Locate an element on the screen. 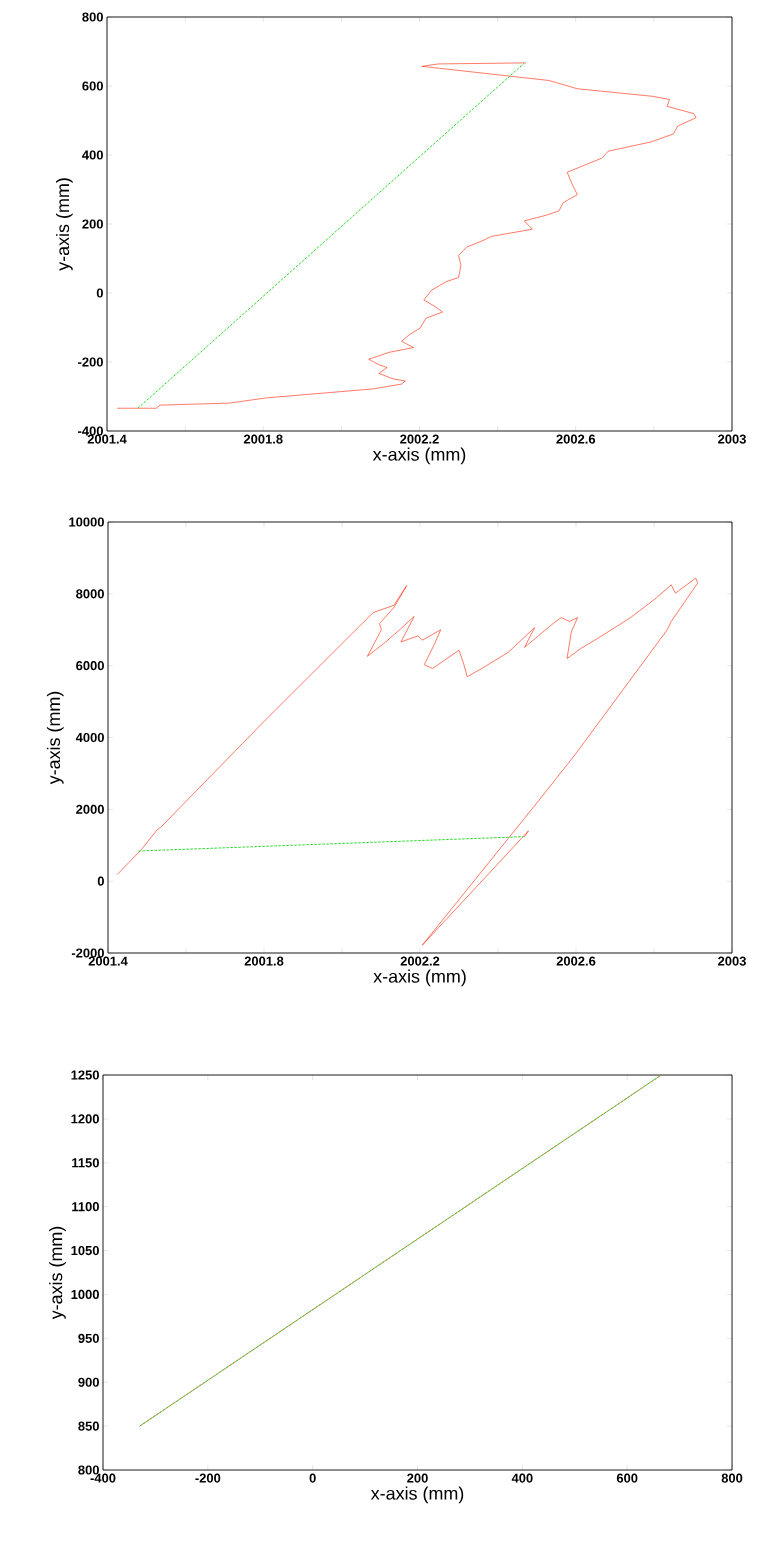 The height and width of the screenshot is (1542, 764). y-tick-label: 950 is located at coordinates (88, 1338).